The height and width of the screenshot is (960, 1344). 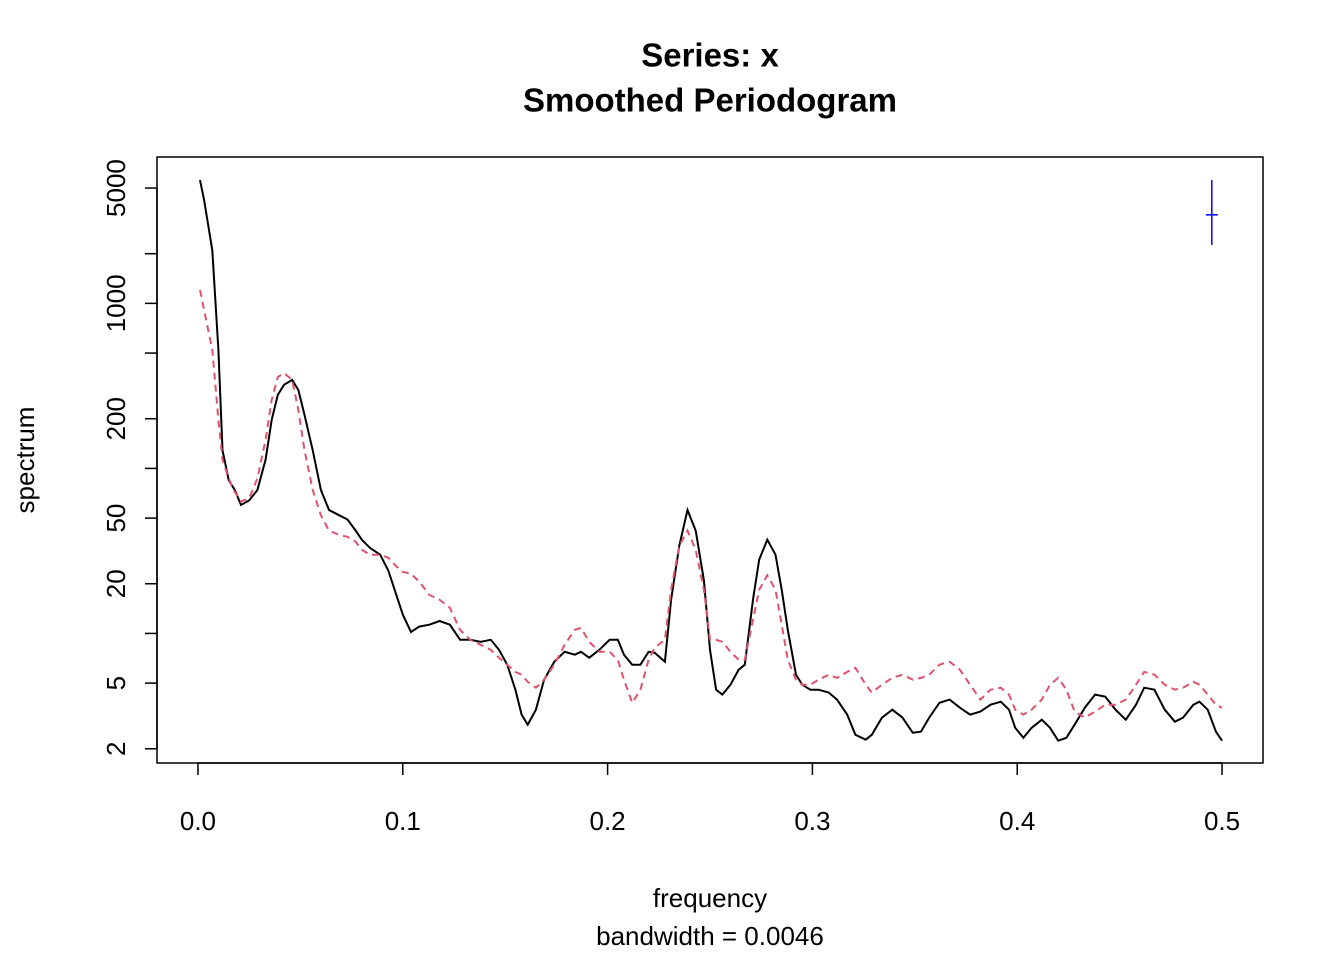 I want to click on y-tick-label: 5, so click(x=116, y=683).